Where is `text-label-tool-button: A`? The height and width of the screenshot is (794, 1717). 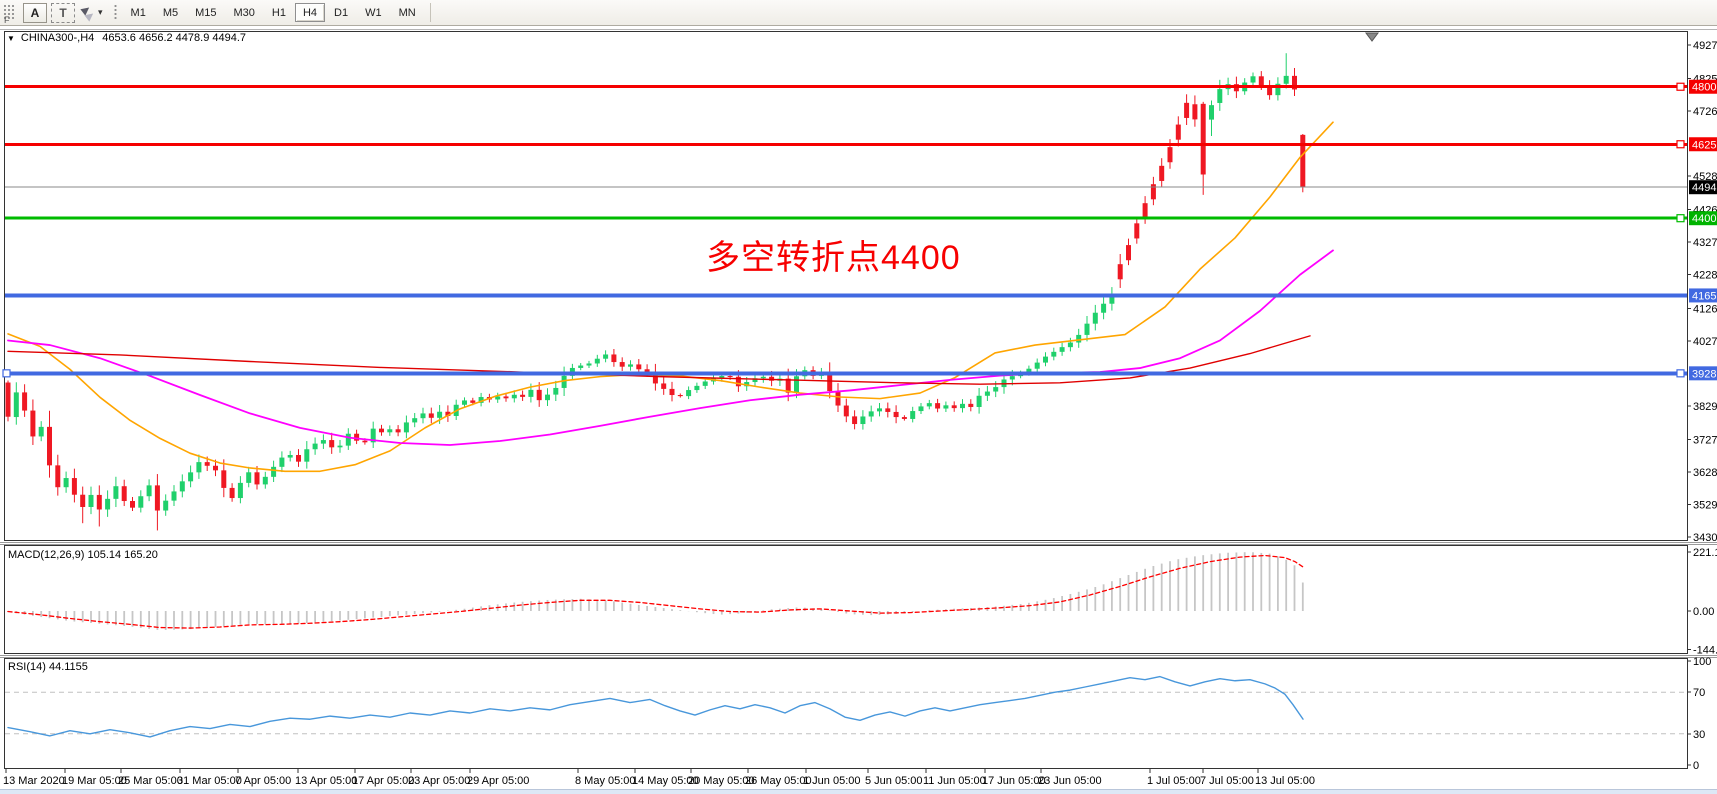
text-label-tool-button: A is located at coordinates (35, 12).